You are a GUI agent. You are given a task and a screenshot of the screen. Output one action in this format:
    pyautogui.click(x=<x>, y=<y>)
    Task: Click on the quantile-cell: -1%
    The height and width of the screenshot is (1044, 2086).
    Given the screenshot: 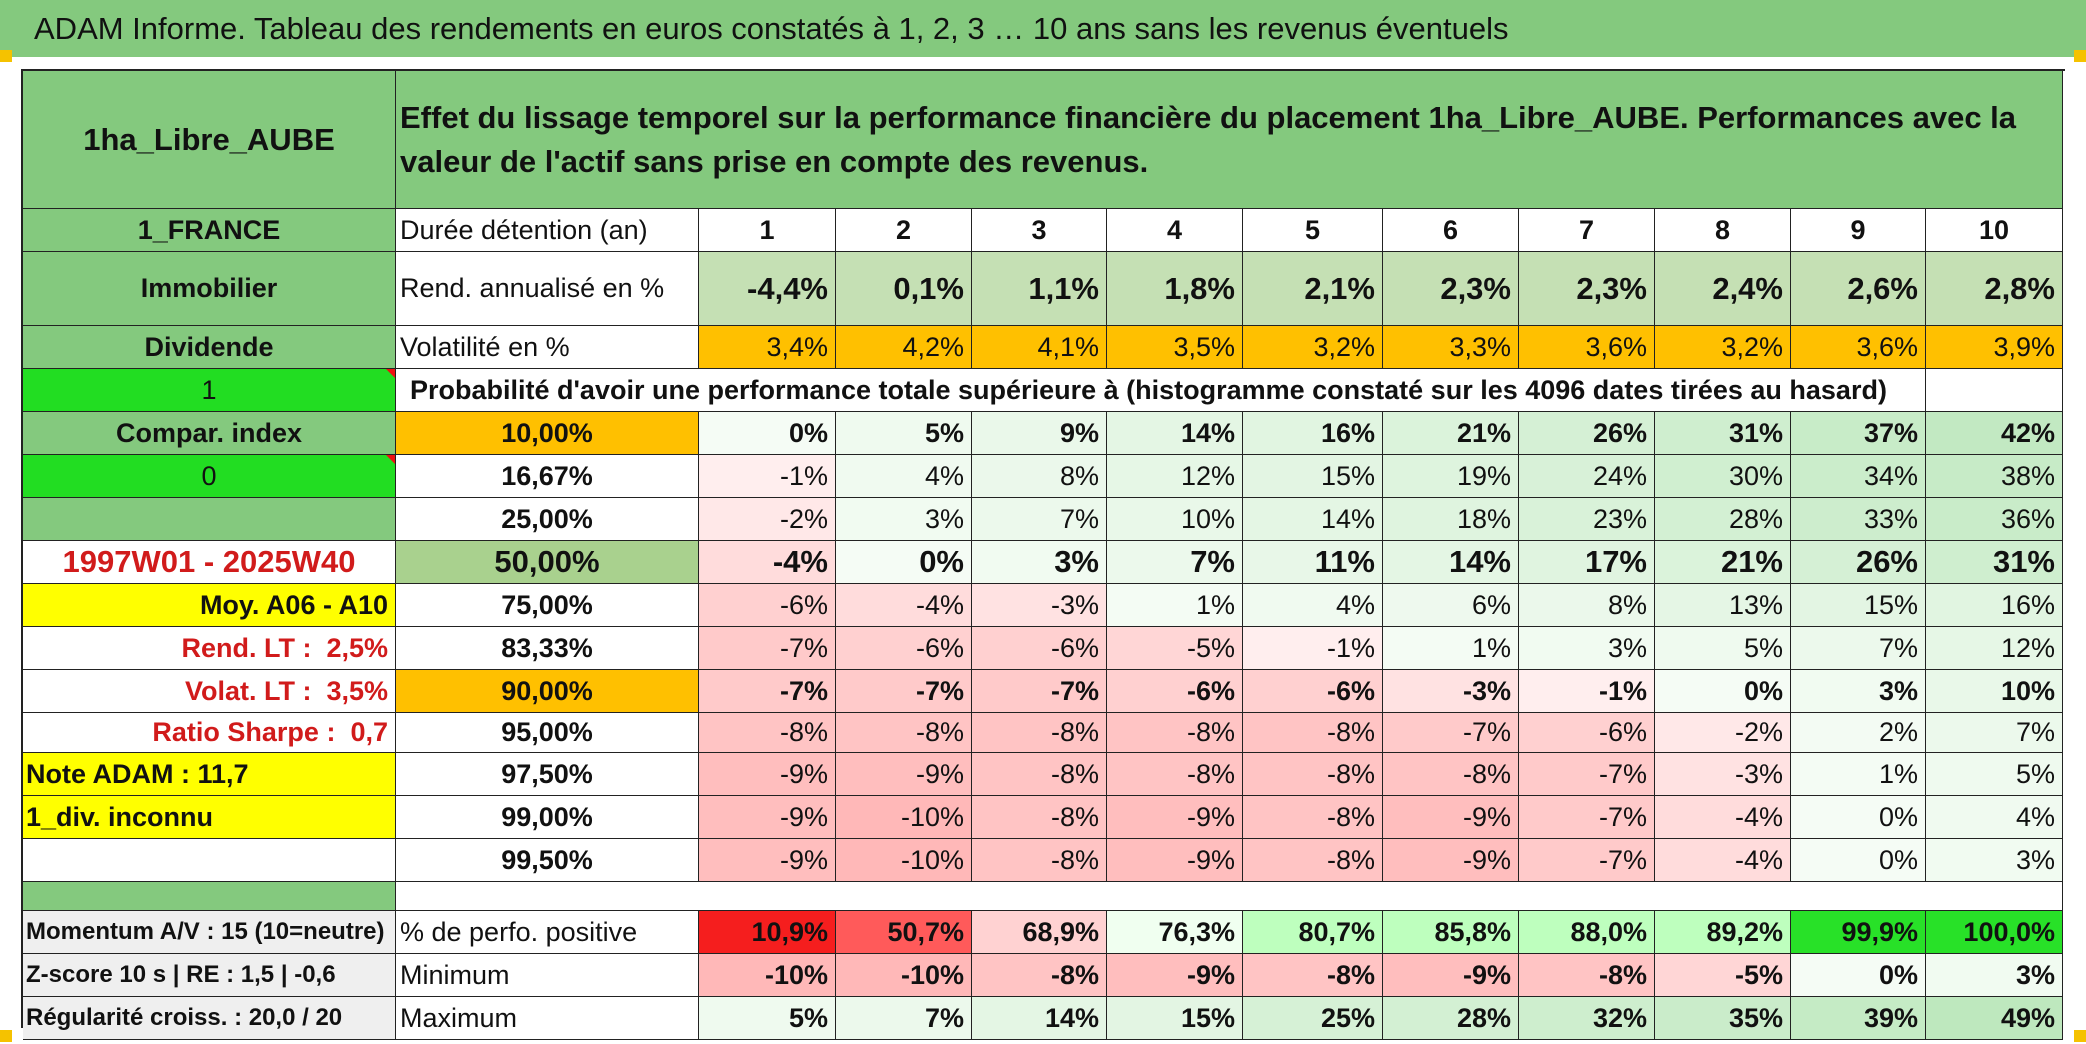 What is the action you would take?
    pyautogui.click(x=767, y=476)
    